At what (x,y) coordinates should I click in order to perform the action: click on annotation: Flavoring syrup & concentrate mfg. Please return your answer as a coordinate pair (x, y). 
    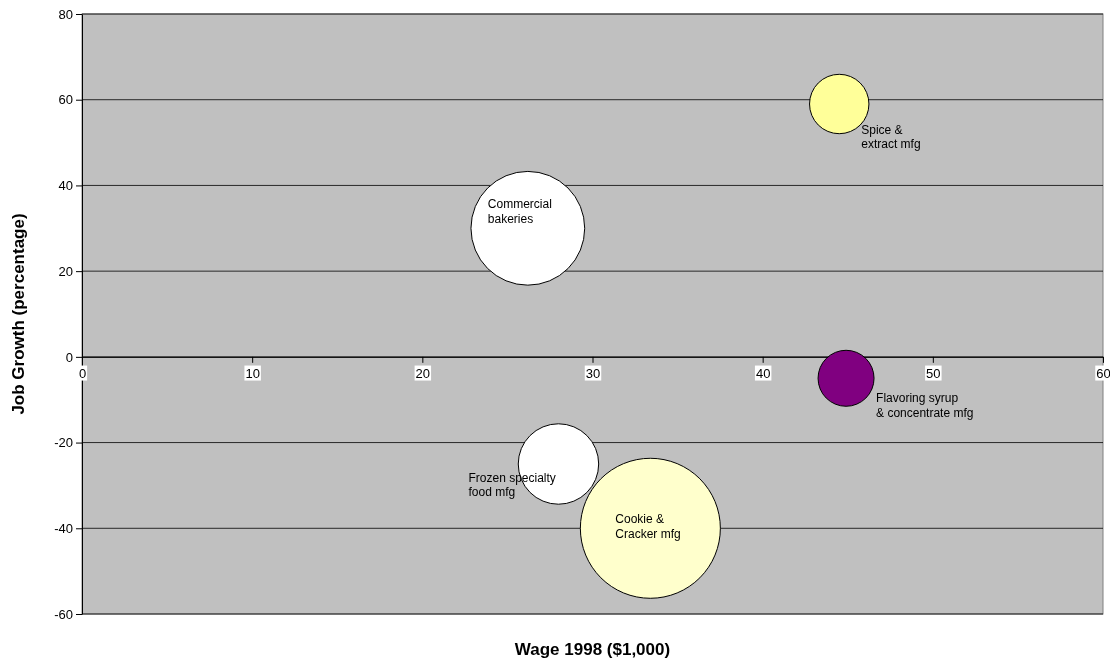
    Looking at the image, I should click on (925, 405).